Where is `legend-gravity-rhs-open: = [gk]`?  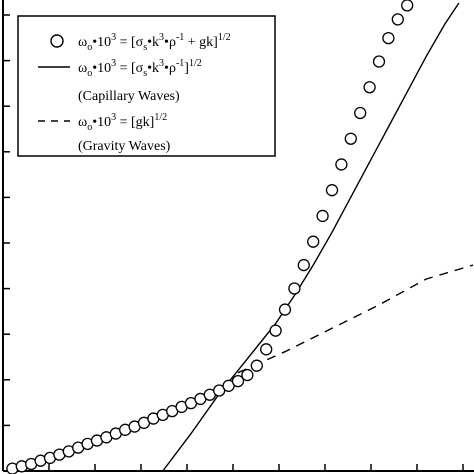
legend-gravity-rhs-open: = [gk] is located at coordinates (135, 122).